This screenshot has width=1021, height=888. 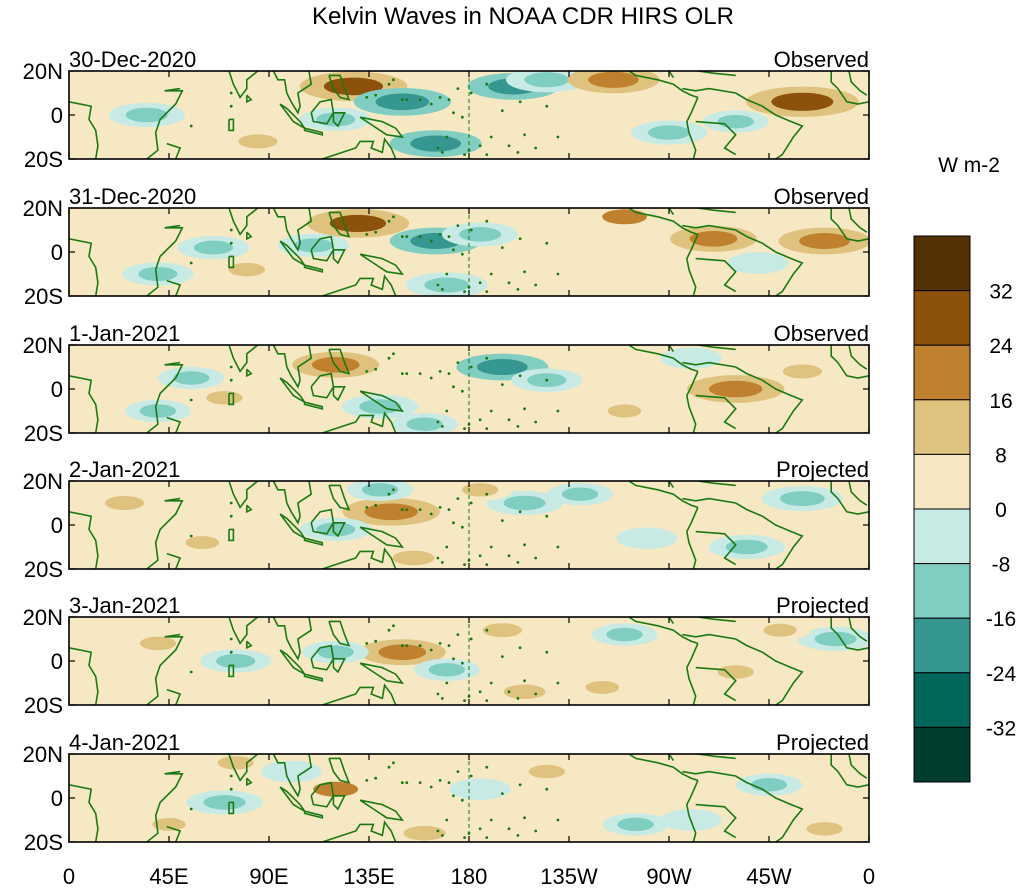 I want to click on panel-date: 30-Dec-2020, so click(x=132, y=59).